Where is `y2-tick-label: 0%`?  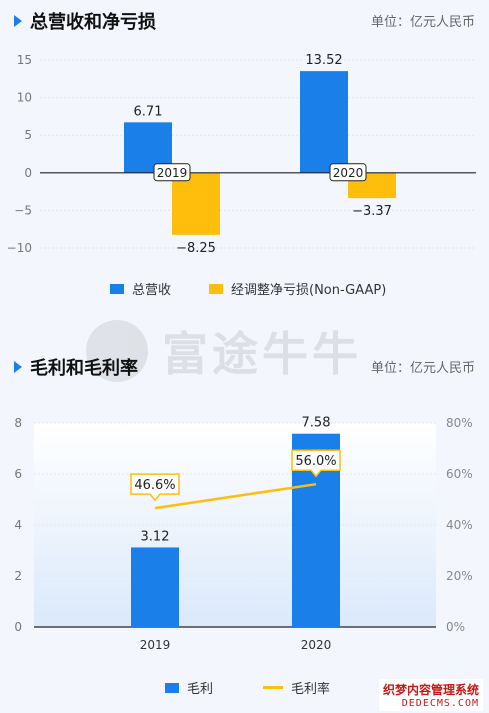 y2-tick-label: 0% is located at coordinates (455, 627).